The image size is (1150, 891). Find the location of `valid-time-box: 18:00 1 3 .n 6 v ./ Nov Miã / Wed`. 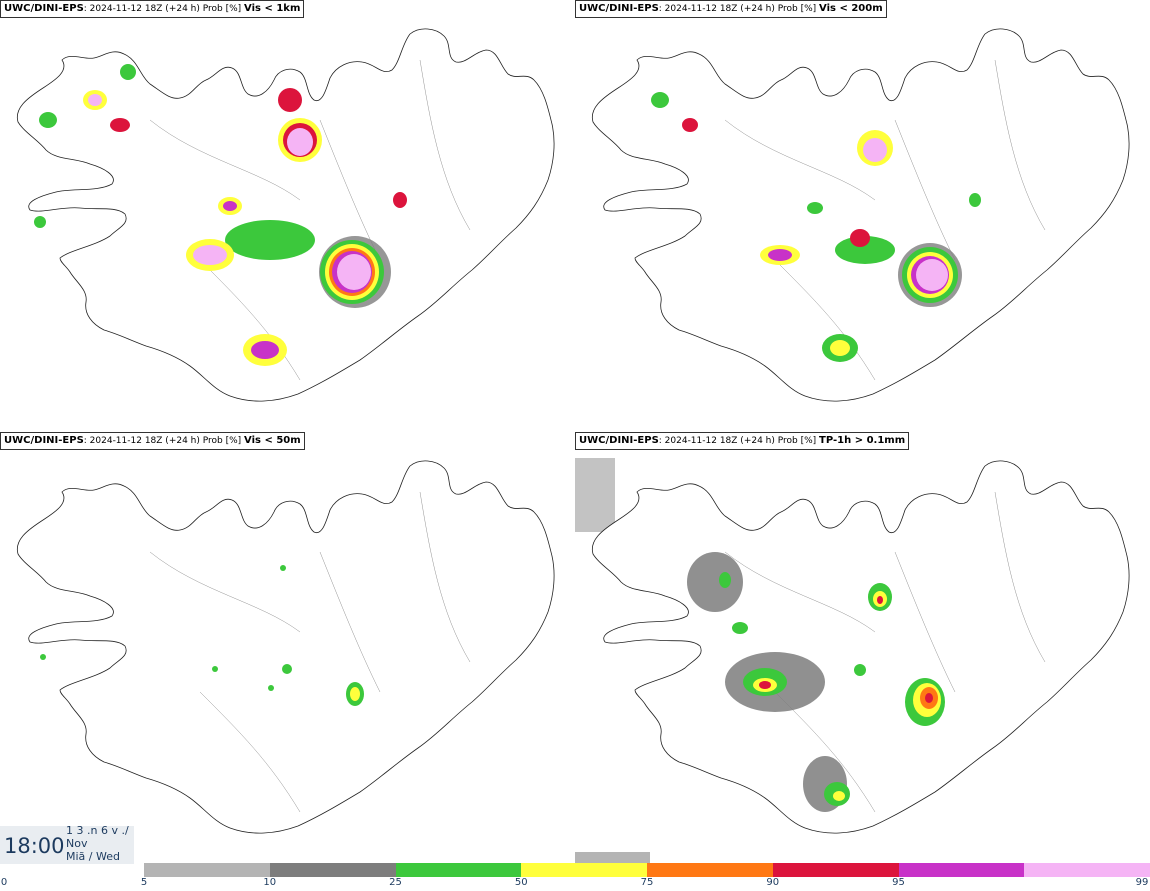

valid-time-box: 18:00 1 3 .n 6 v ./ Nov Miã / Wed is located at coordinates (67, 844).